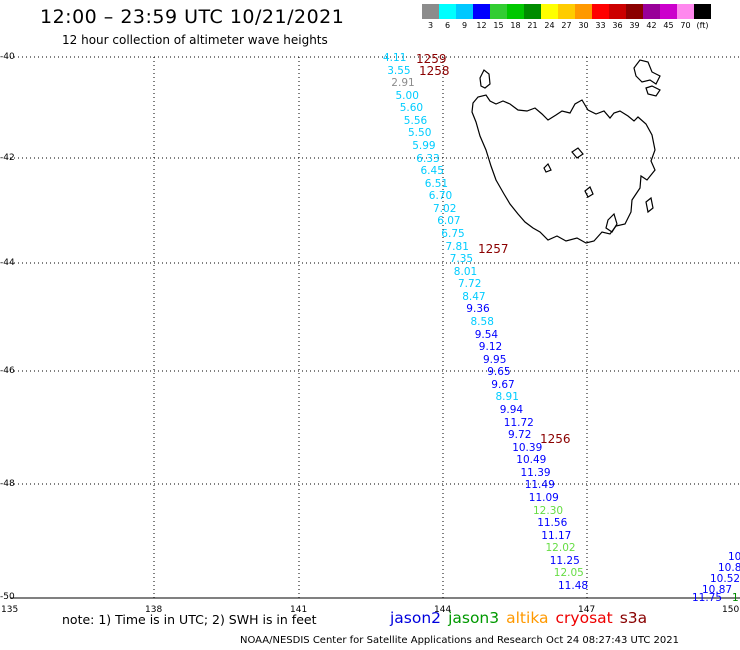 This screenshot has height=650, width=740. Describe the element at coordinates (535, 472) in the screenshot. I see `wave-height-label: 11.39` at that location.